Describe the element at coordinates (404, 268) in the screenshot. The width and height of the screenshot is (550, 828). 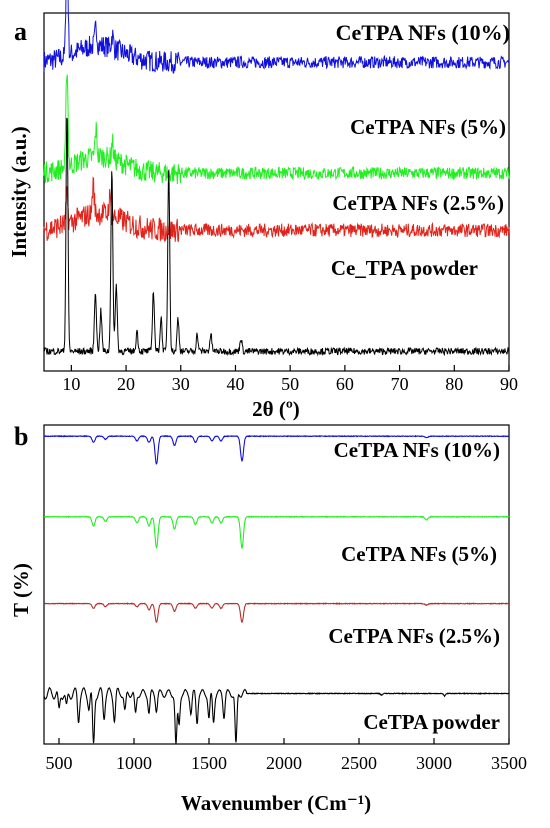
I see `panel-a-series-label: Ce_TPA powder` at that location.